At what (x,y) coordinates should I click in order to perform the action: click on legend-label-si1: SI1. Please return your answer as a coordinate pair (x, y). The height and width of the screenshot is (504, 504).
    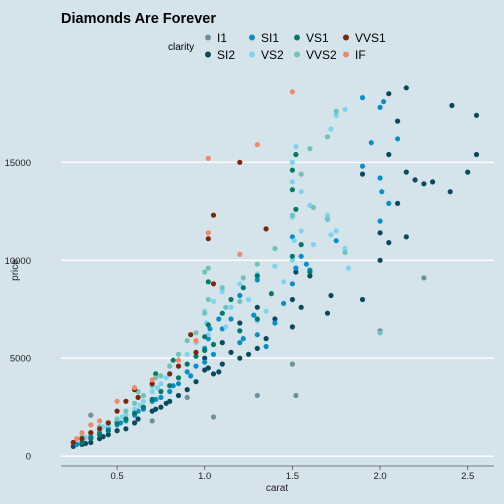
    Looking at the image, I should click on (270, 38).